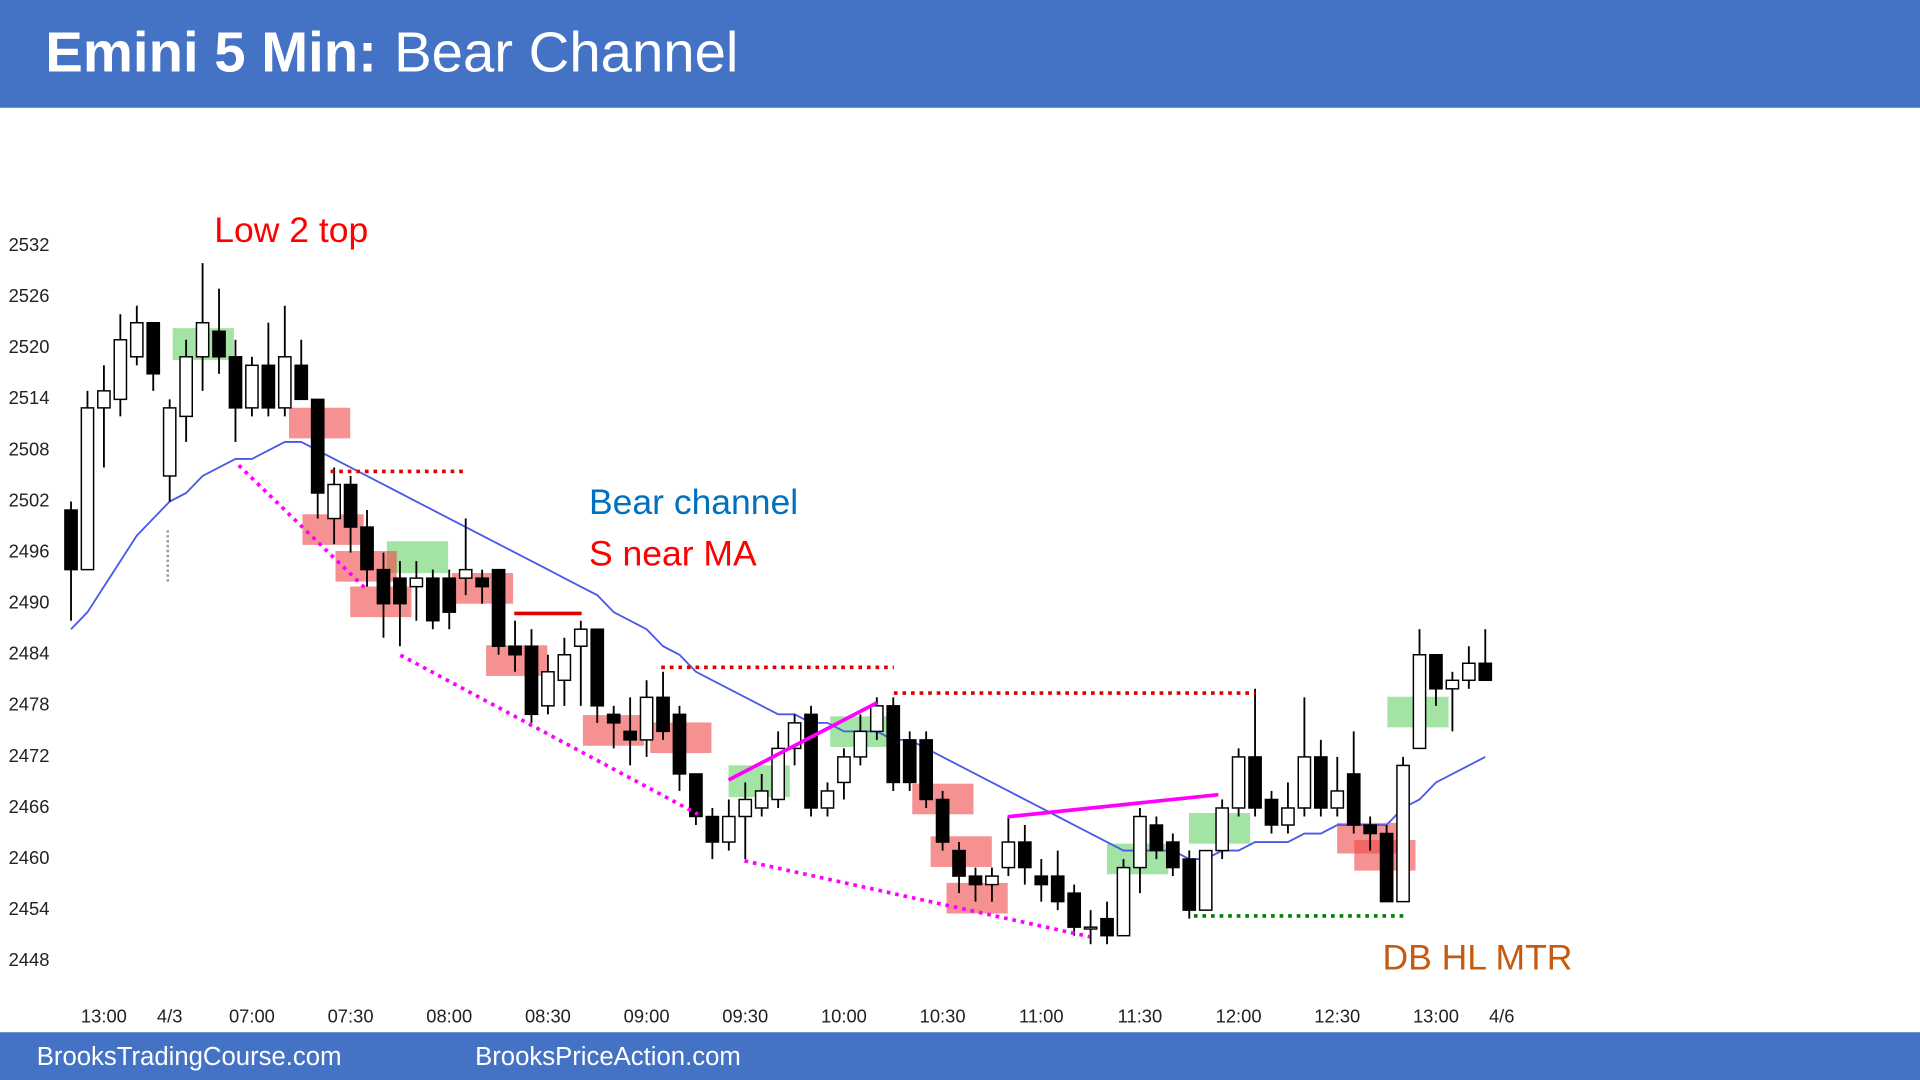  I want to click on x-tick-label: 09:00, so click(647, 1015).